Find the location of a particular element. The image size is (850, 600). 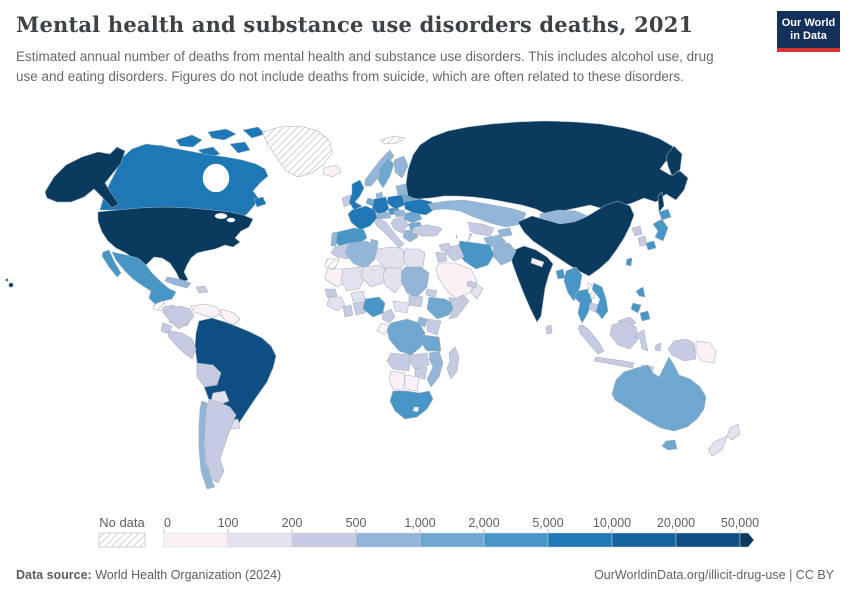

country-venezuela is located at coordinates (206, 311).